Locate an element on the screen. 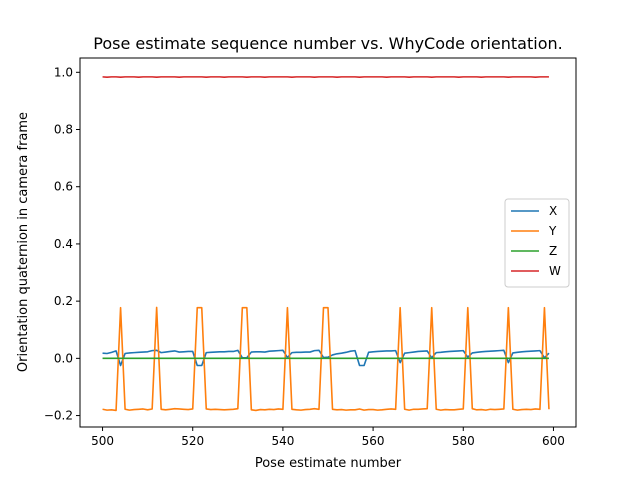 The image size is (640, 480). x-axis: 500 520 540 560 580 600 is located at coordinates (328, 437).